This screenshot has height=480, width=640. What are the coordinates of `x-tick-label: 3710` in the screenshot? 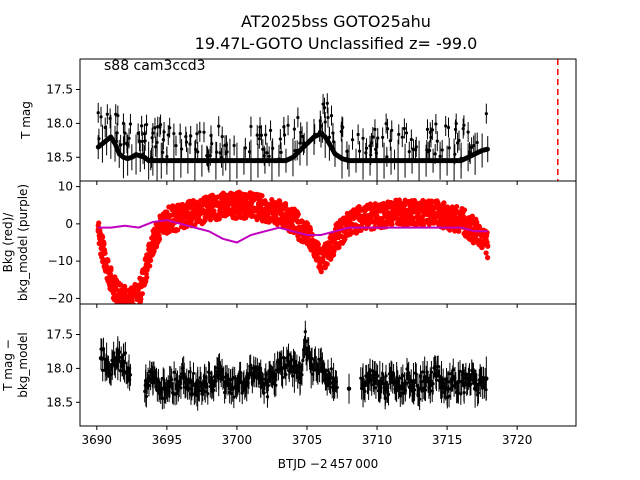 It's located at (377, 440).